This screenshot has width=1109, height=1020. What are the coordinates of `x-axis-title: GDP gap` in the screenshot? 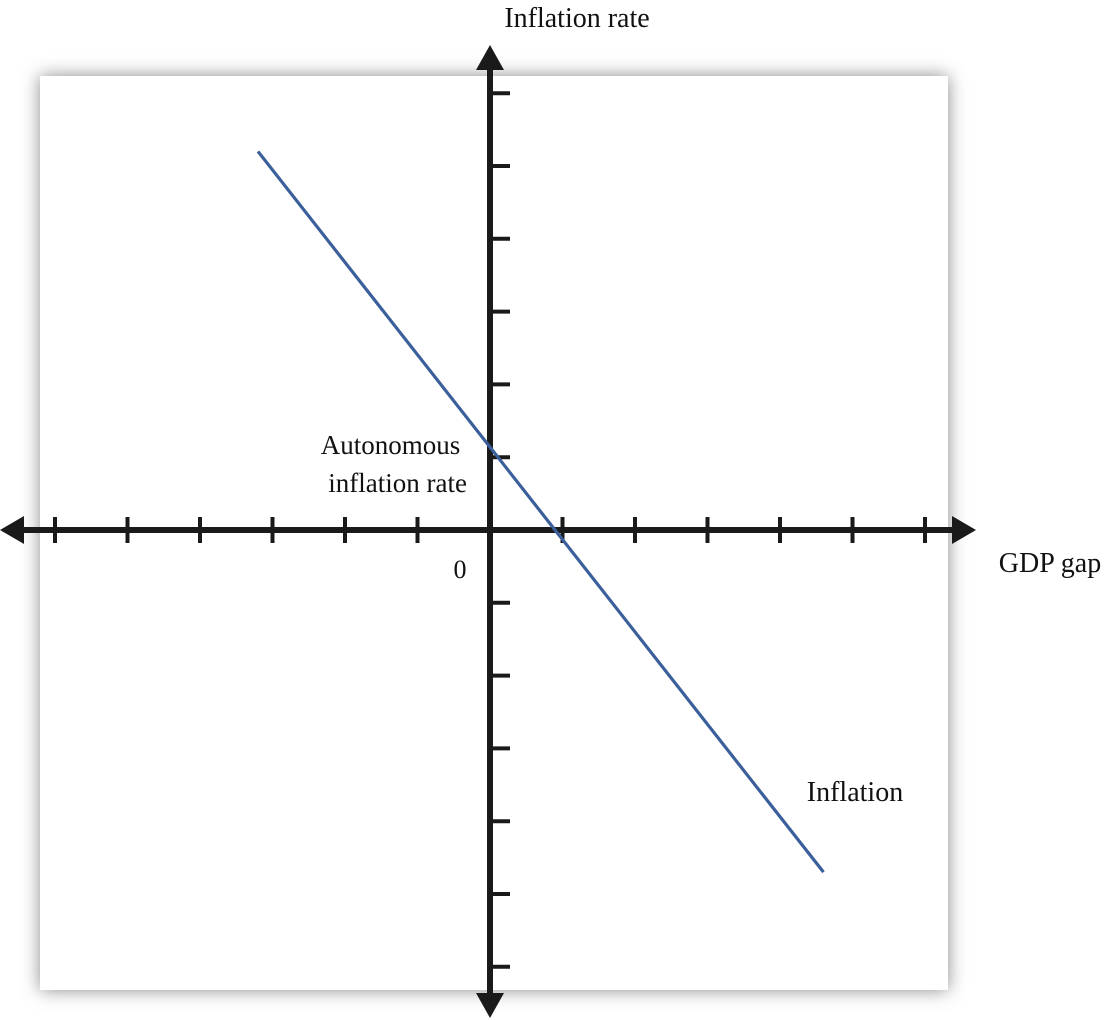 It's located at (1050, 563).